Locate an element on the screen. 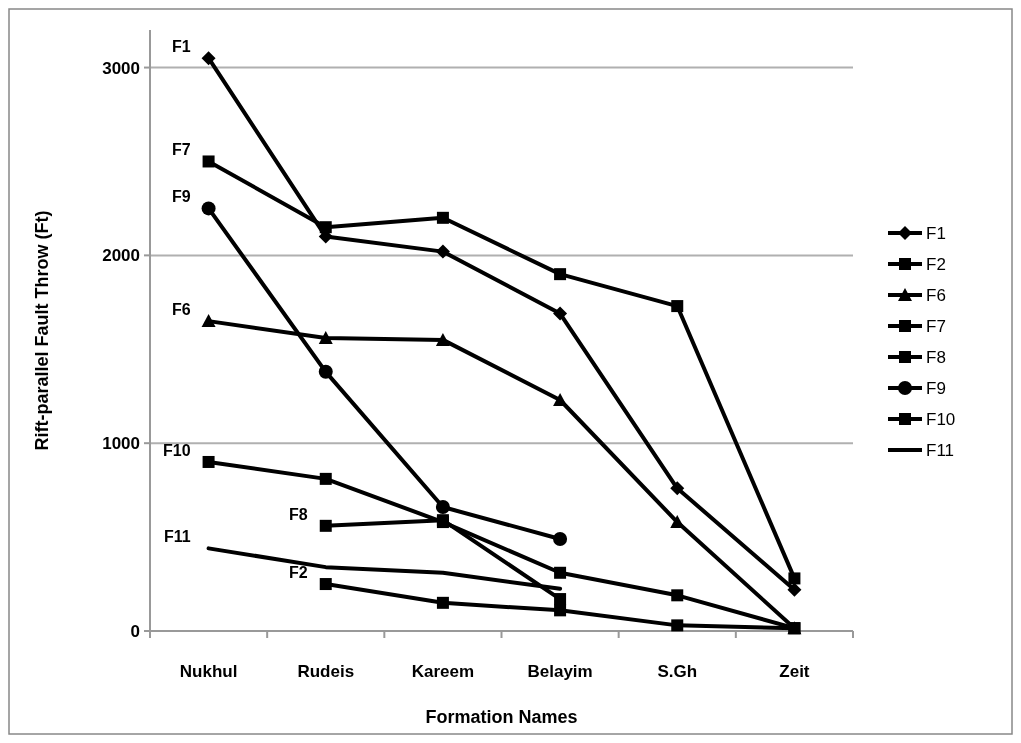 Image resolution: width=1021 pixels, height=743 pixels. x-tick-label: Belayim is located at coordinates (560, 671).